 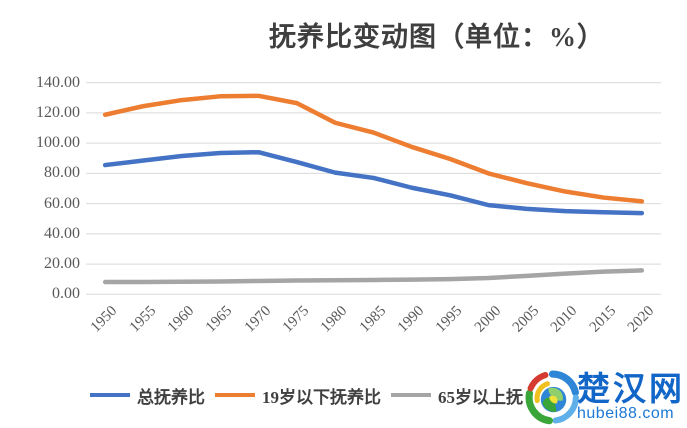 I want to click on legend-swatch-total, so click(x=110, y=395).